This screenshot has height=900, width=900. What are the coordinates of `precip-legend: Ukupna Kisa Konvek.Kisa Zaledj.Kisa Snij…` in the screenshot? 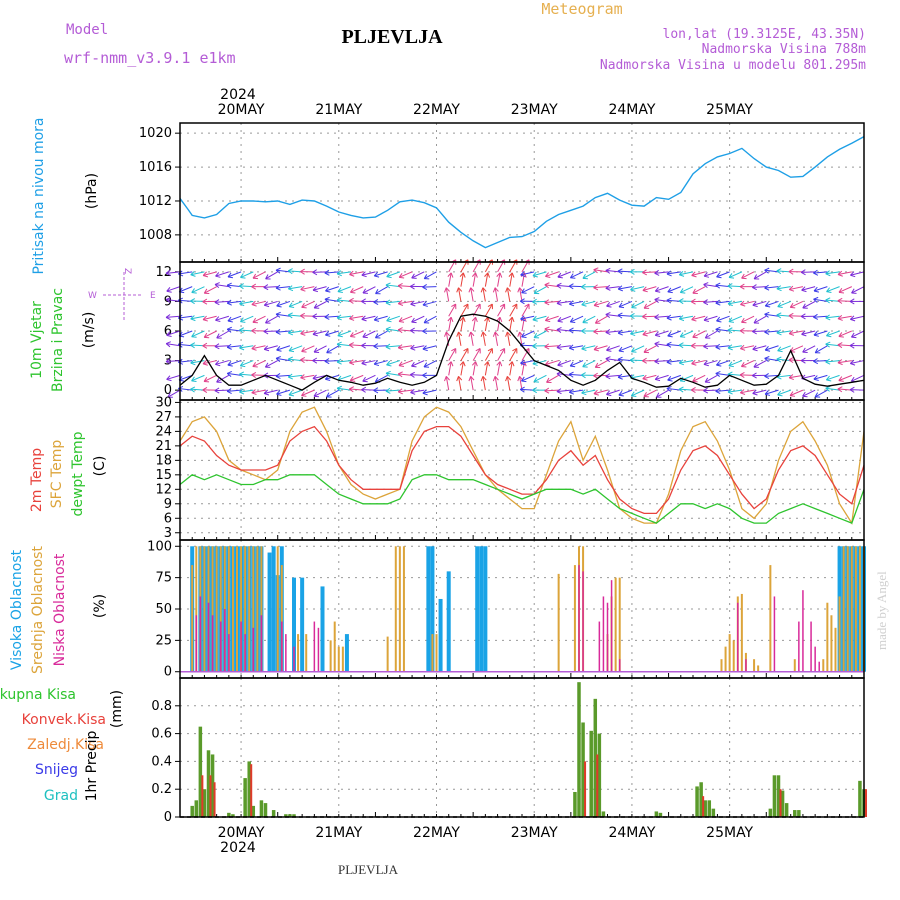 It's located at (62, 745).